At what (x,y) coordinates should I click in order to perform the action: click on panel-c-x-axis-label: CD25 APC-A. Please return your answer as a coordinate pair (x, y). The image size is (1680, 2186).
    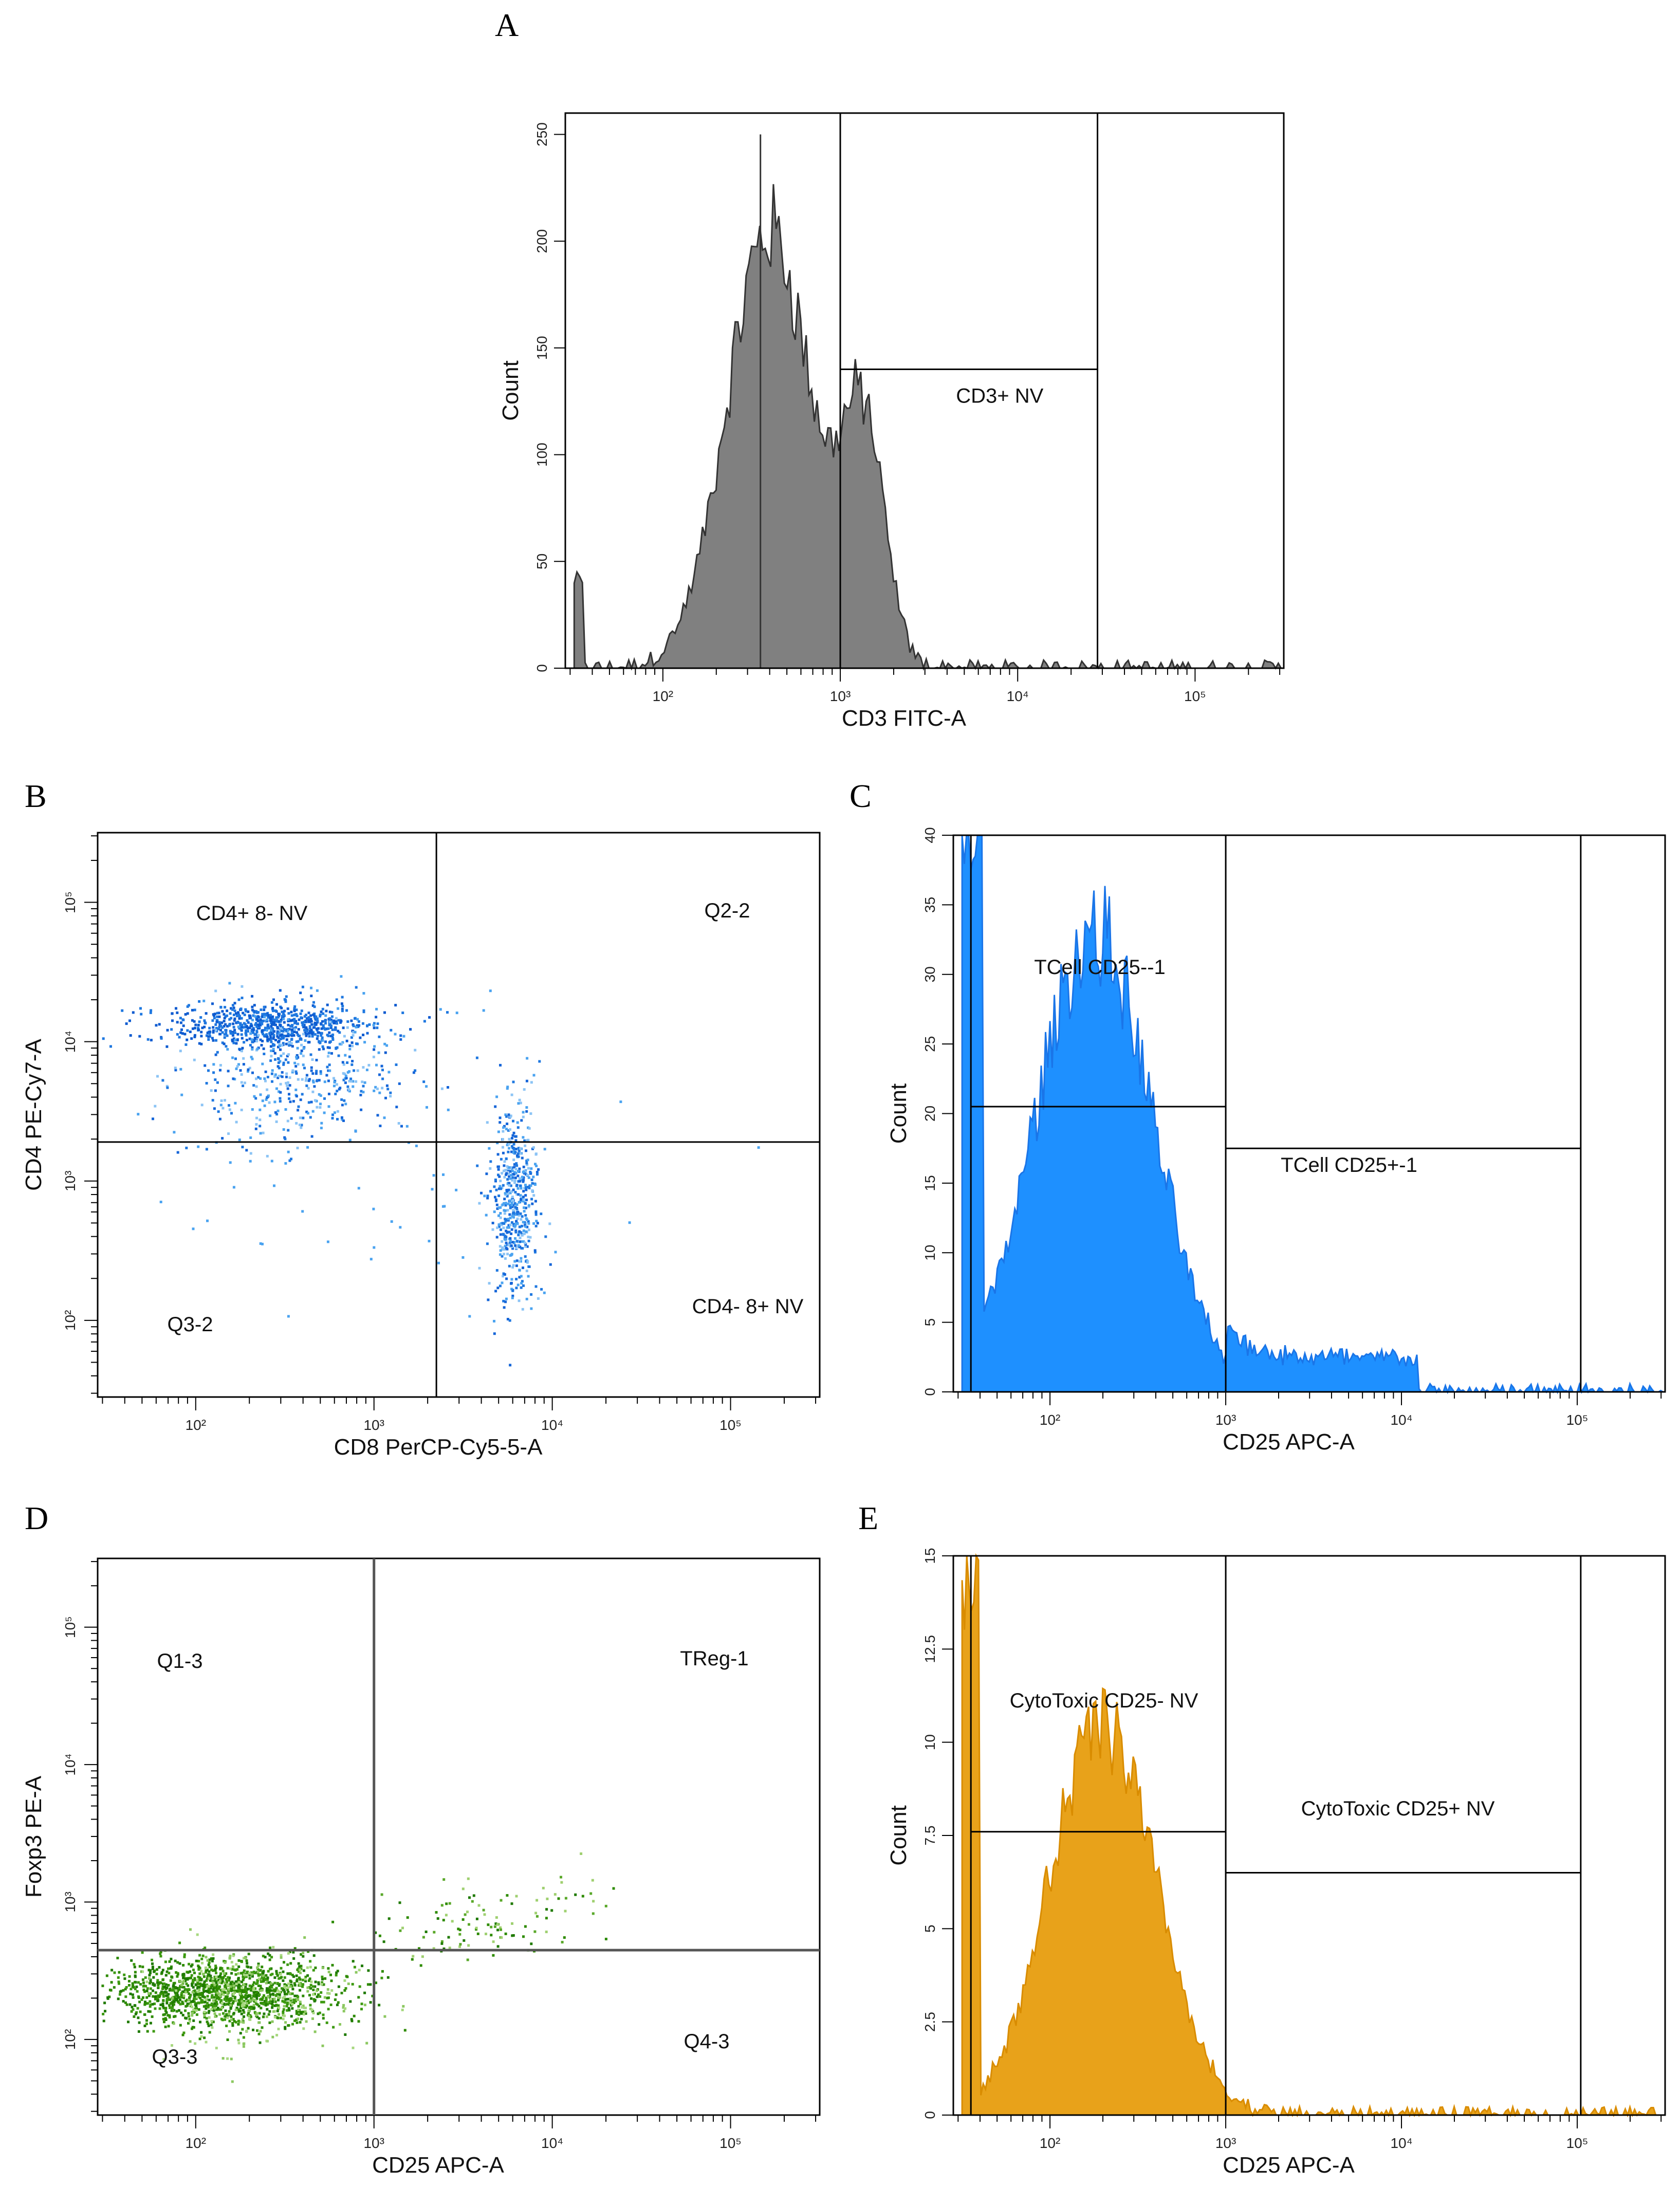
    Looking at the image, I should click on (1289, 1442).